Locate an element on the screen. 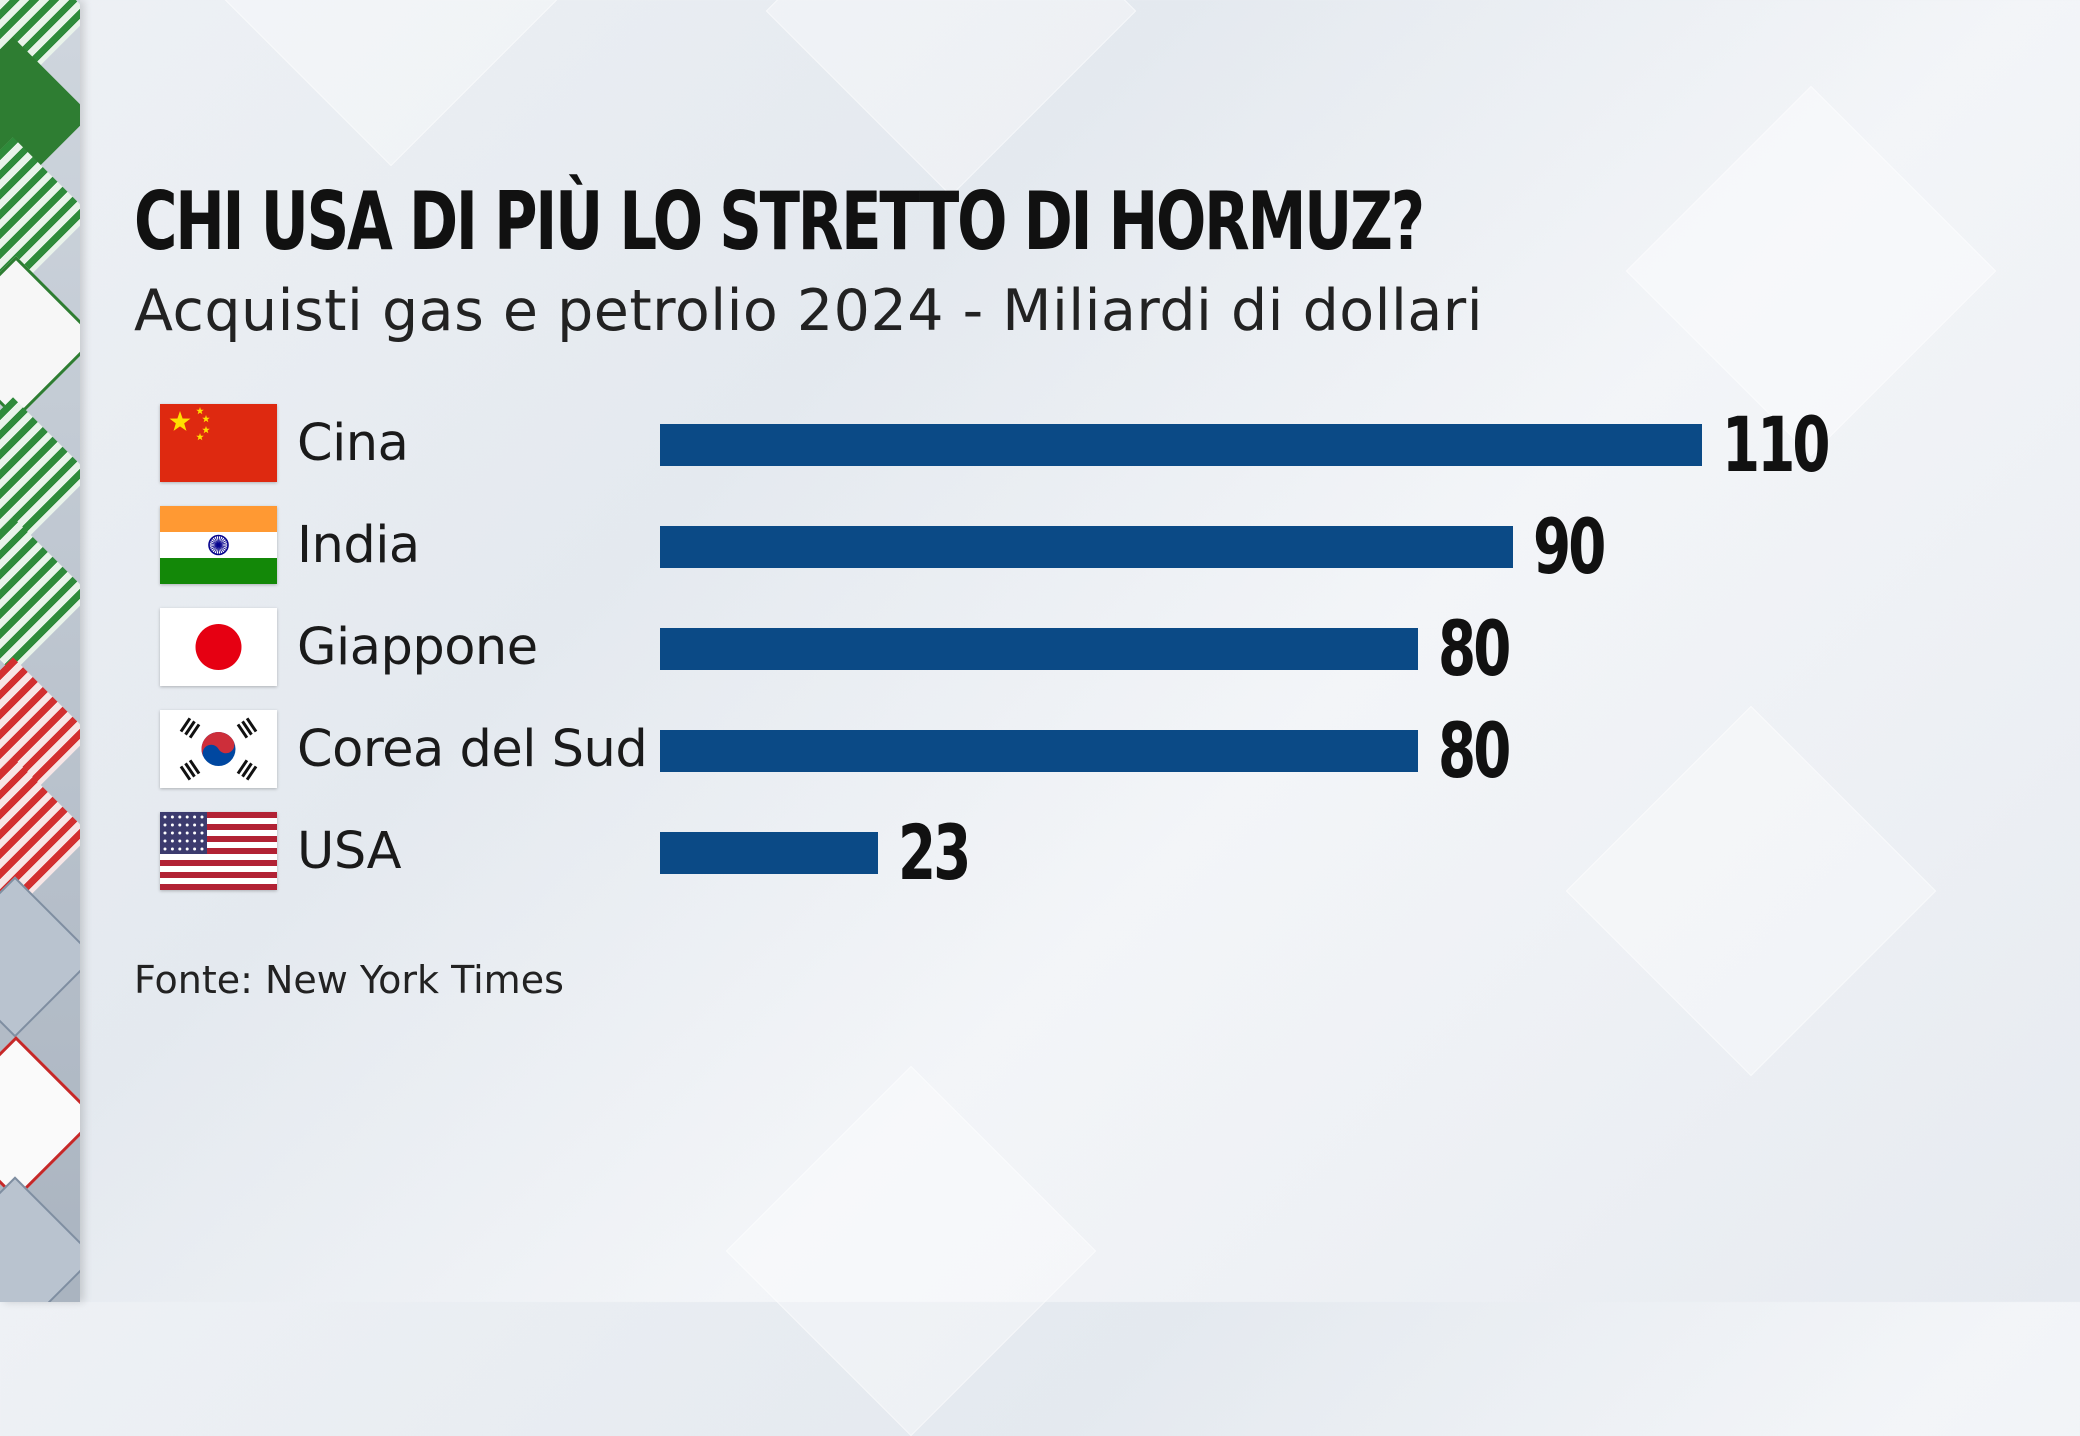 The image size is (2080, 1436). japan-flag-icon is located at coordinates (218, 647).